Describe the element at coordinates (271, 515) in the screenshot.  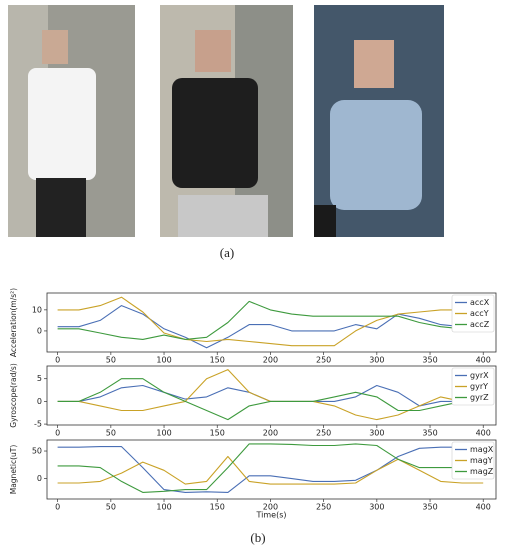
I see `x-axis-label: Time(s)` at that location.